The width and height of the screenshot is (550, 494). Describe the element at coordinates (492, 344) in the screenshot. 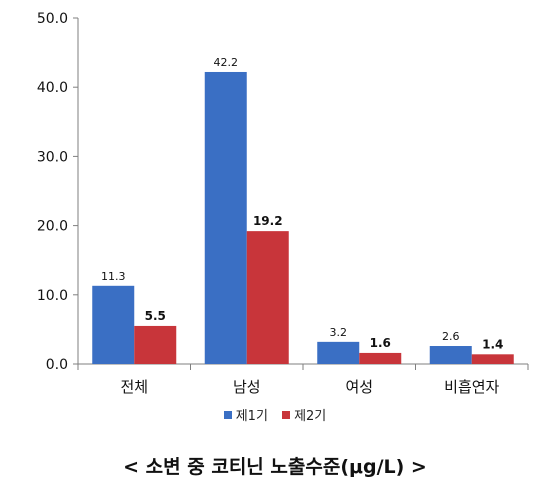

I see `data-label: 1.4` at that location.